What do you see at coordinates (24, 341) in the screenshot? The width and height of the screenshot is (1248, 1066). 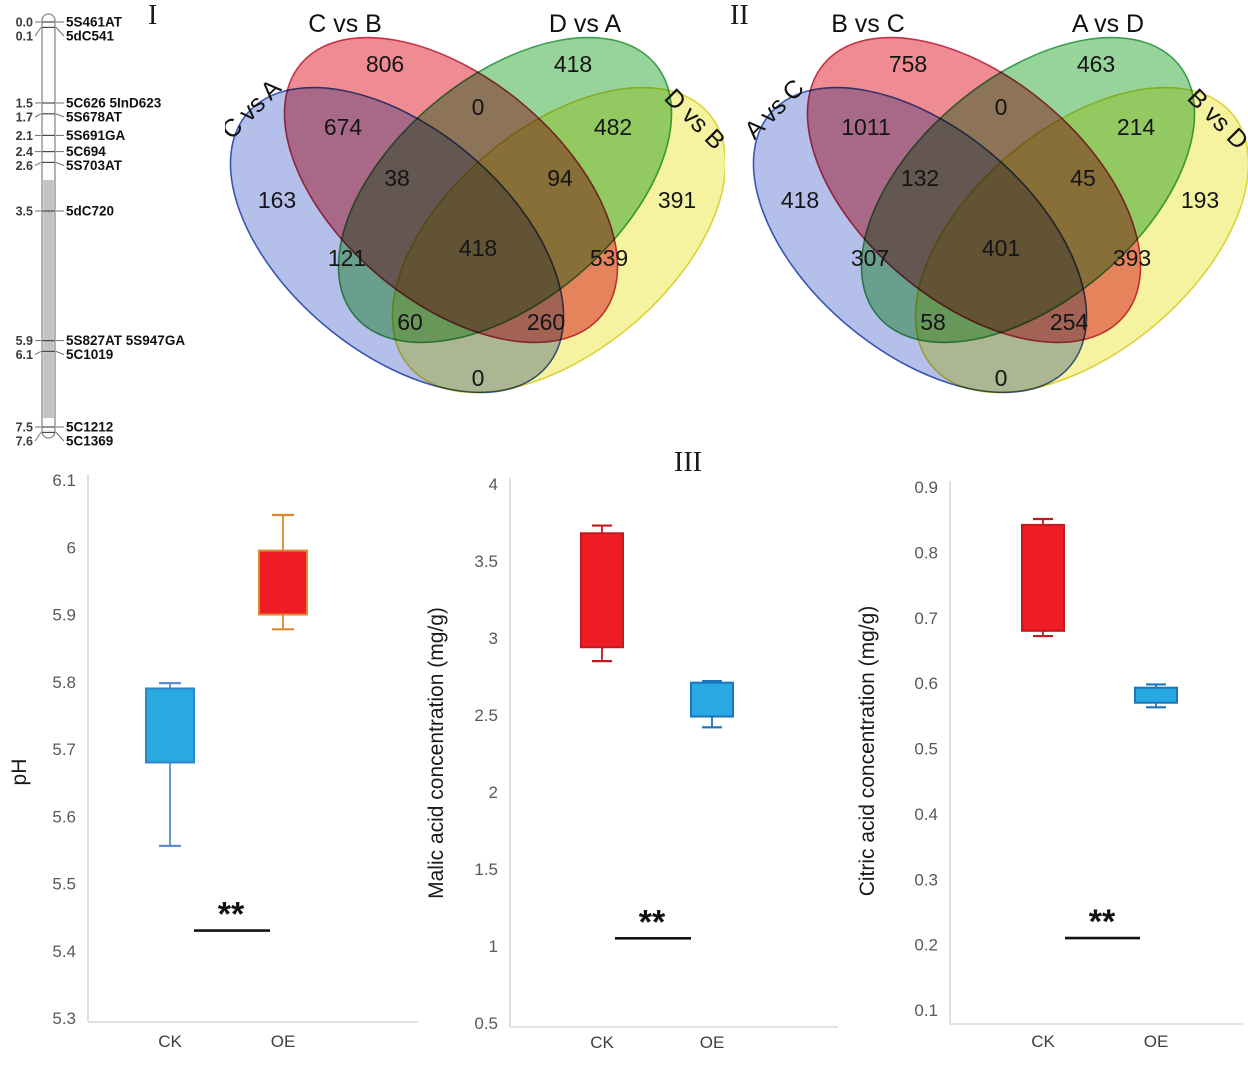 I see `marker-position: 5.9` at bounding box center [24, 341].